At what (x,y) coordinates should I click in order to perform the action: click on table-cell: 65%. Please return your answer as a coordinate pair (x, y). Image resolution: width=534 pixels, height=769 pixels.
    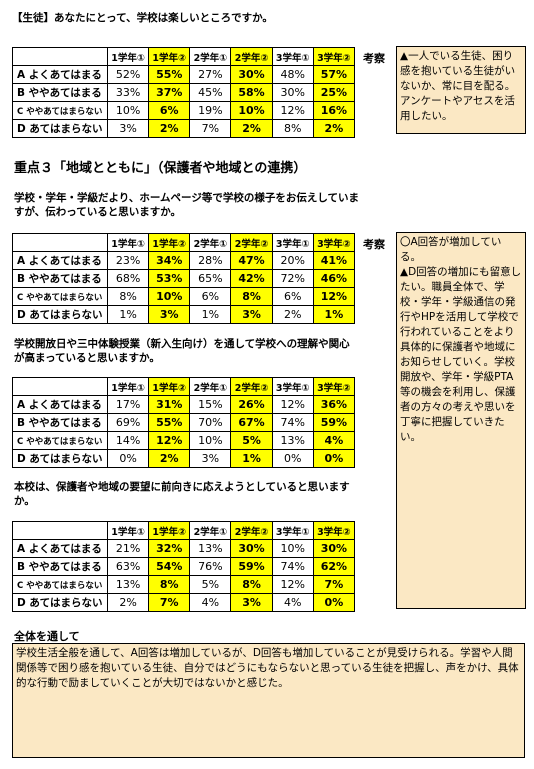
    Looking at the image, I should click on (210, 278).